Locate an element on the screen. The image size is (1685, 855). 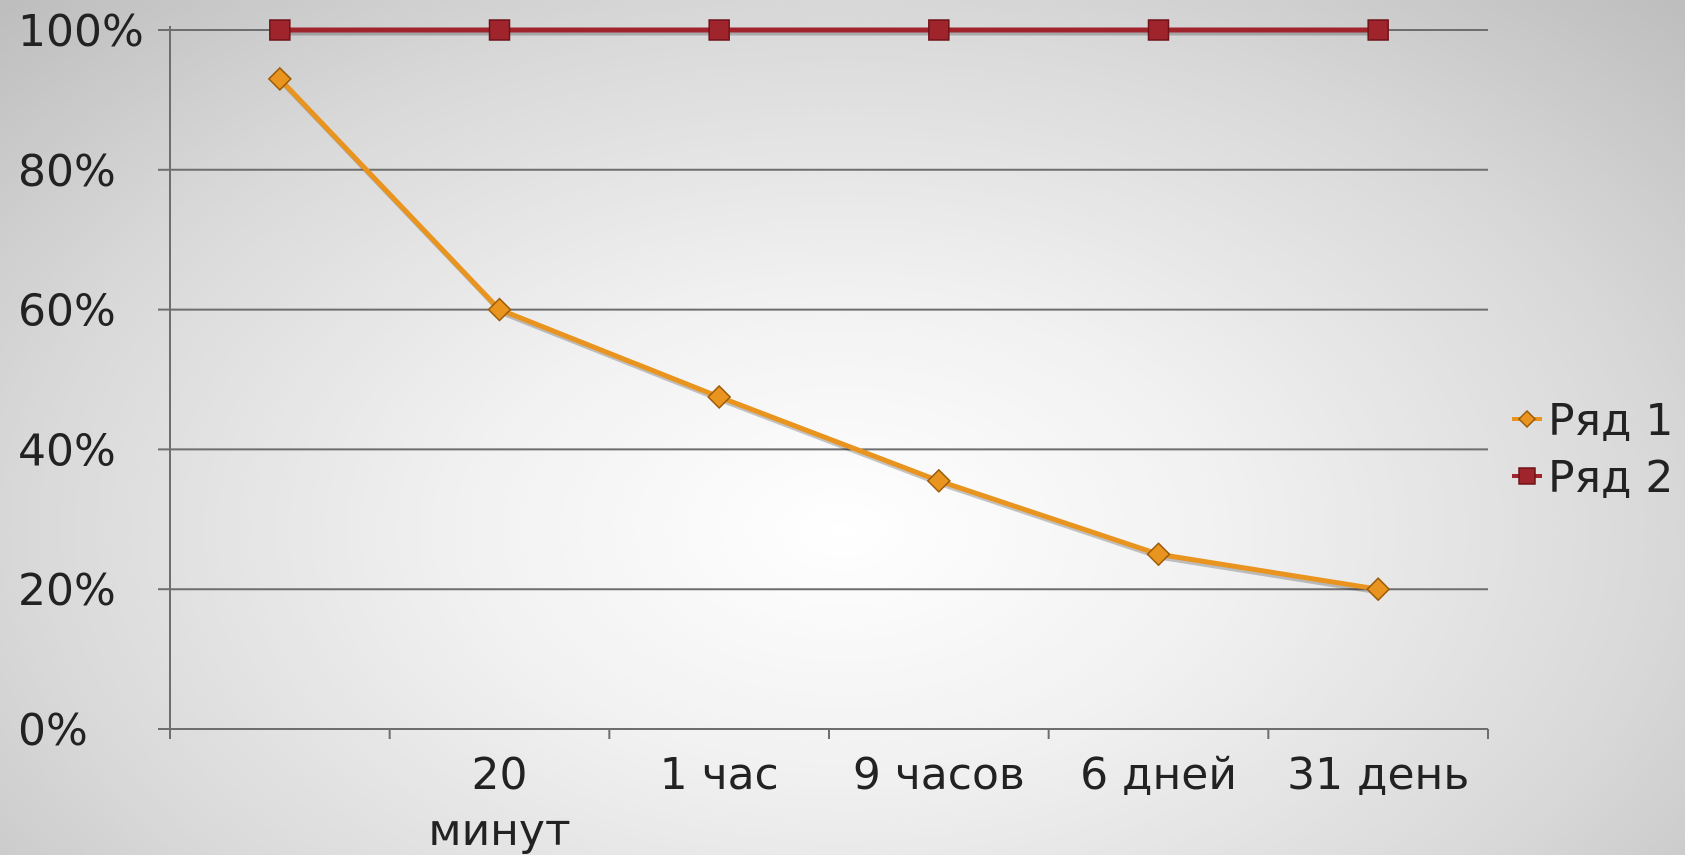
y-tick-label: 0% is located at coordinates (53, 730).